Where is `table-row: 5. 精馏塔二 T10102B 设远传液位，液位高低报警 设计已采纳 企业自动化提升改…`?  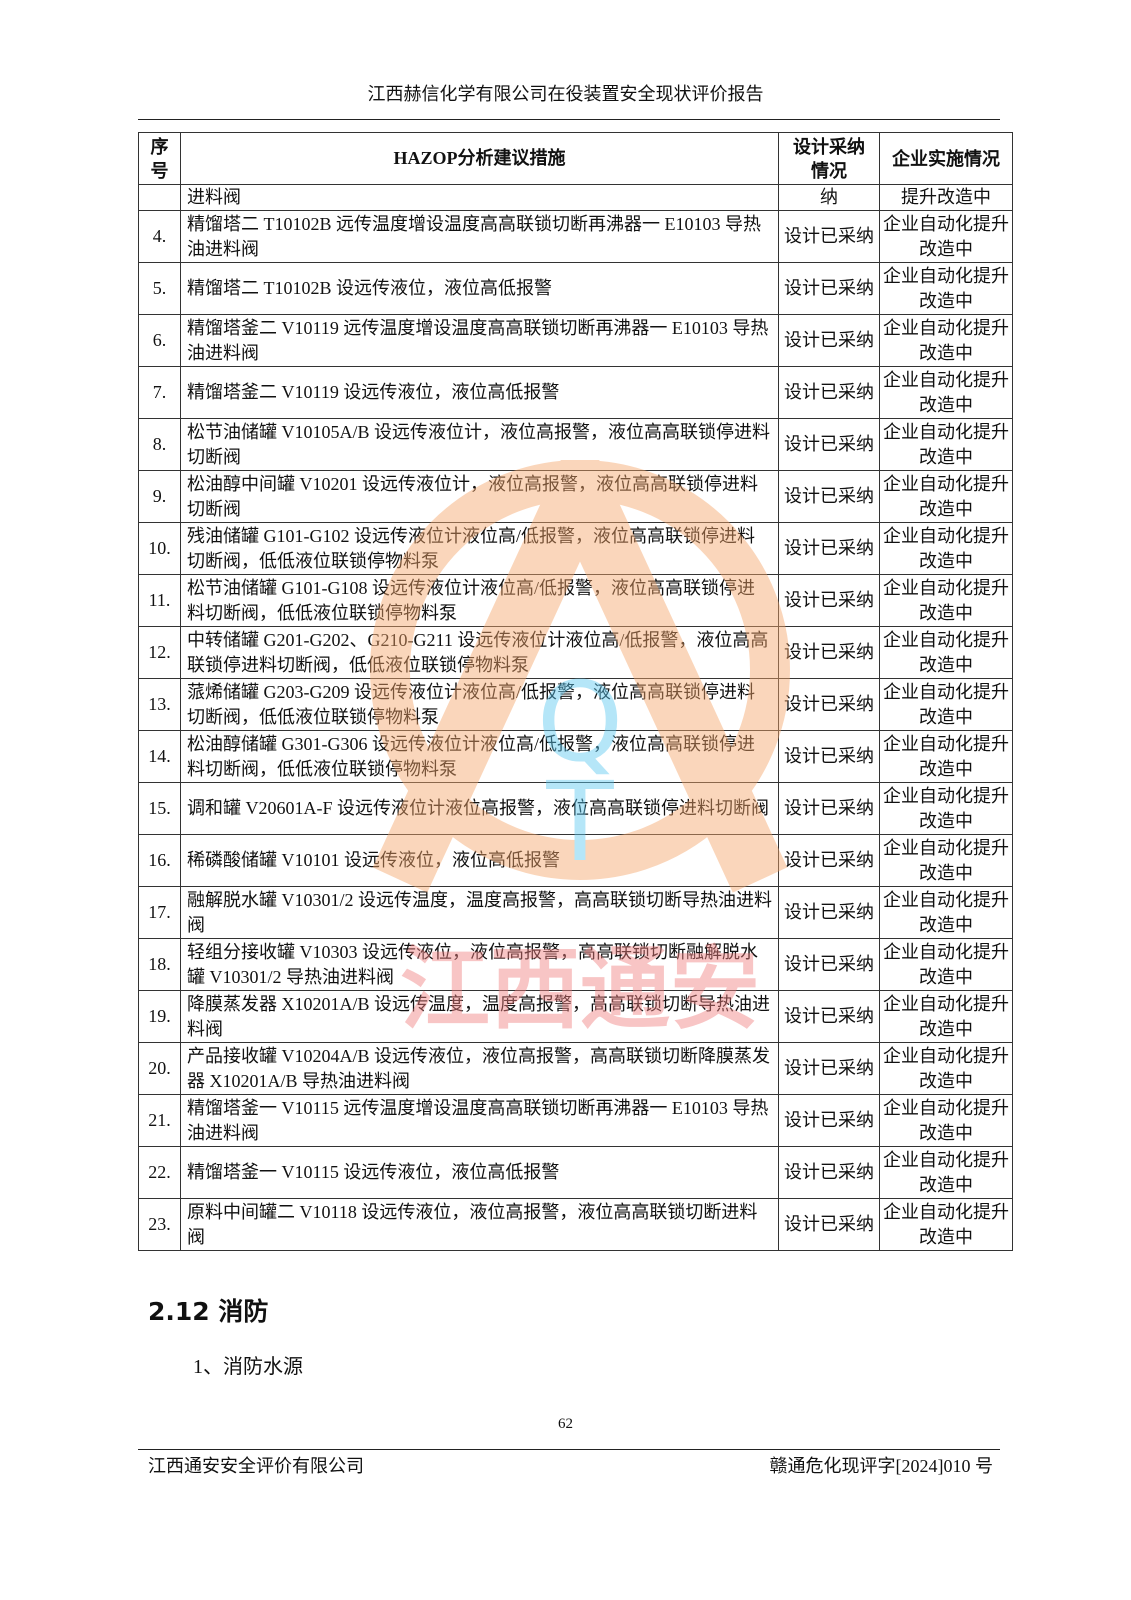
table-row: 5. 精馏塔二 T10102B 设远传液位，液位高低报警 设计已采纳 企业自动化提升改… is located at coordinates (575, 288).